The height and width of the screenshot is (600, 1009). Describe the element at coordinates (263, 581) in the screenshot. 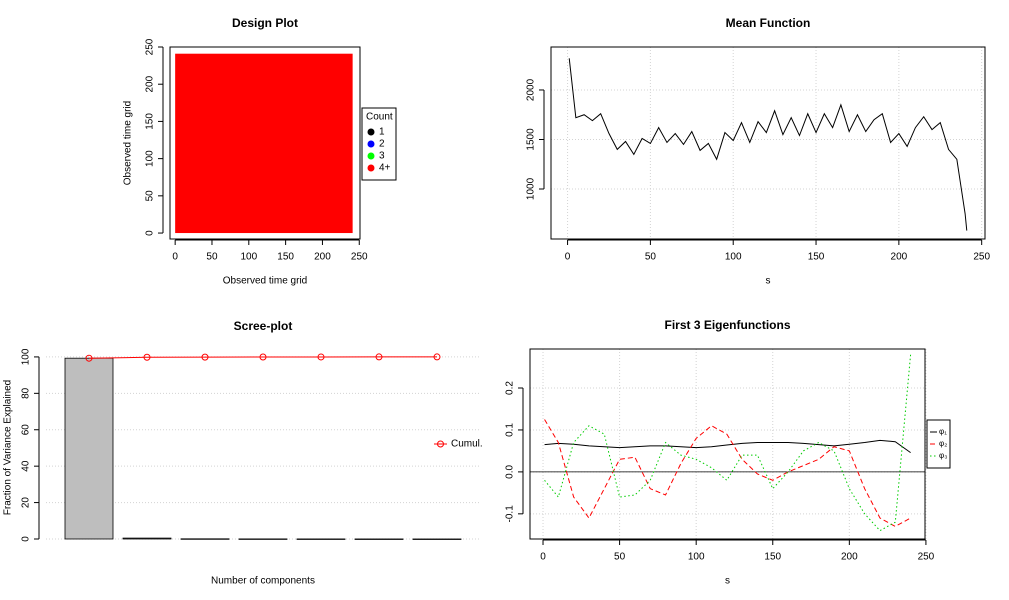

I see `x-axis-label: Number of components` at that location.